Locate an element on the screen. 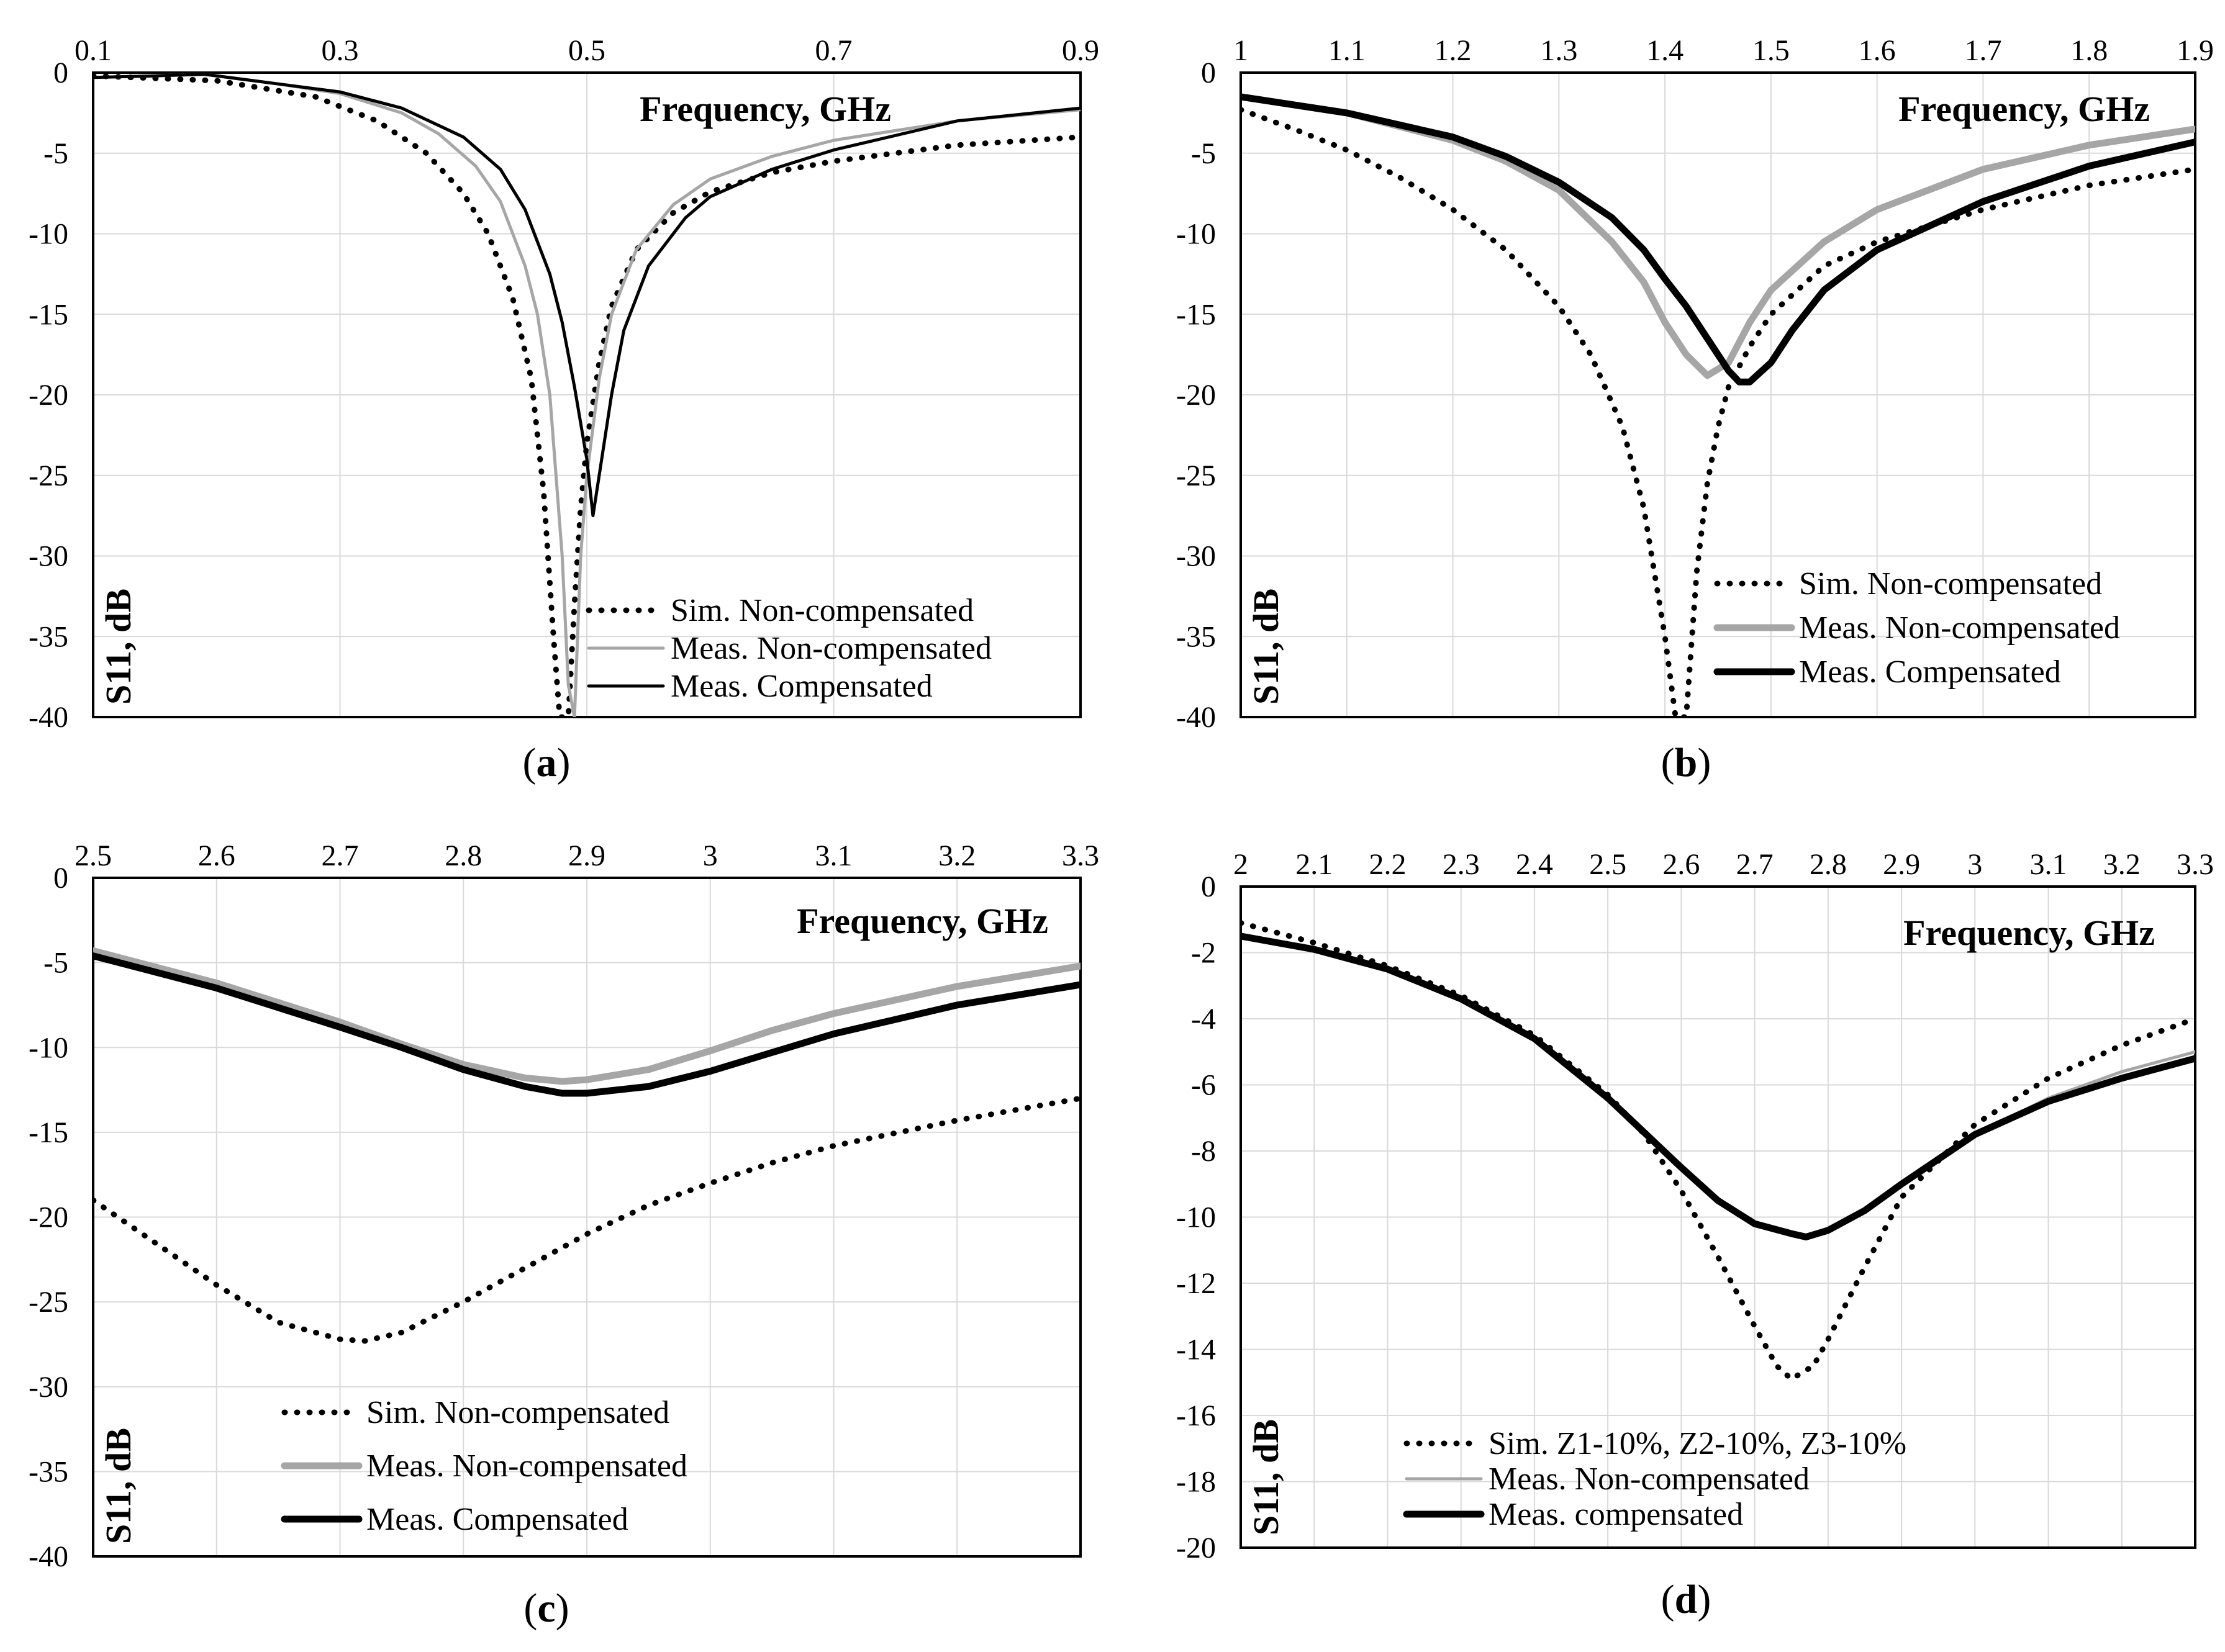 Image resolution: width=2225 pixels, height=1652 pixels. x-tick-label: 0.7 is located at coordinates (834, 50).